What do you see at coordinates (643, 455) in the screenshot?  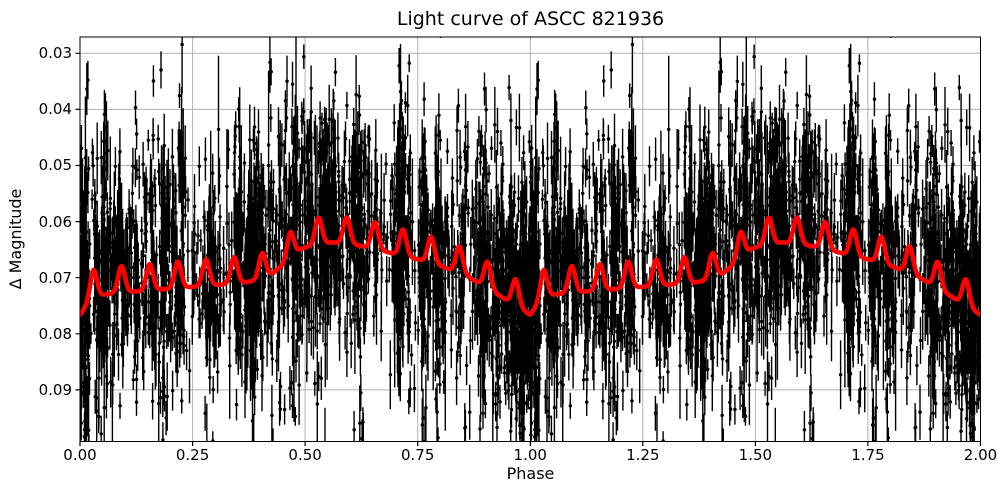 I see `x-tick-label: 1.25` at bounding box center [643, 455].